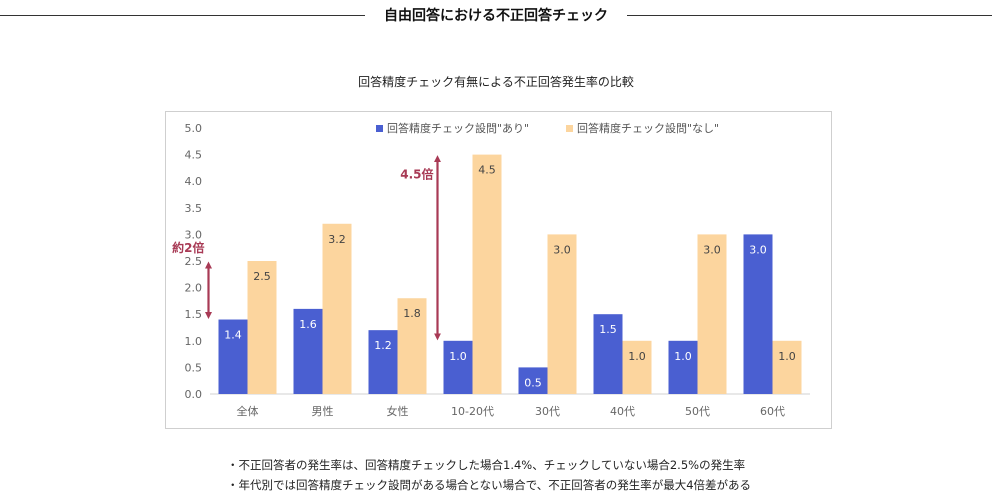  I want to click on header-rule-right, so click(809, 15).